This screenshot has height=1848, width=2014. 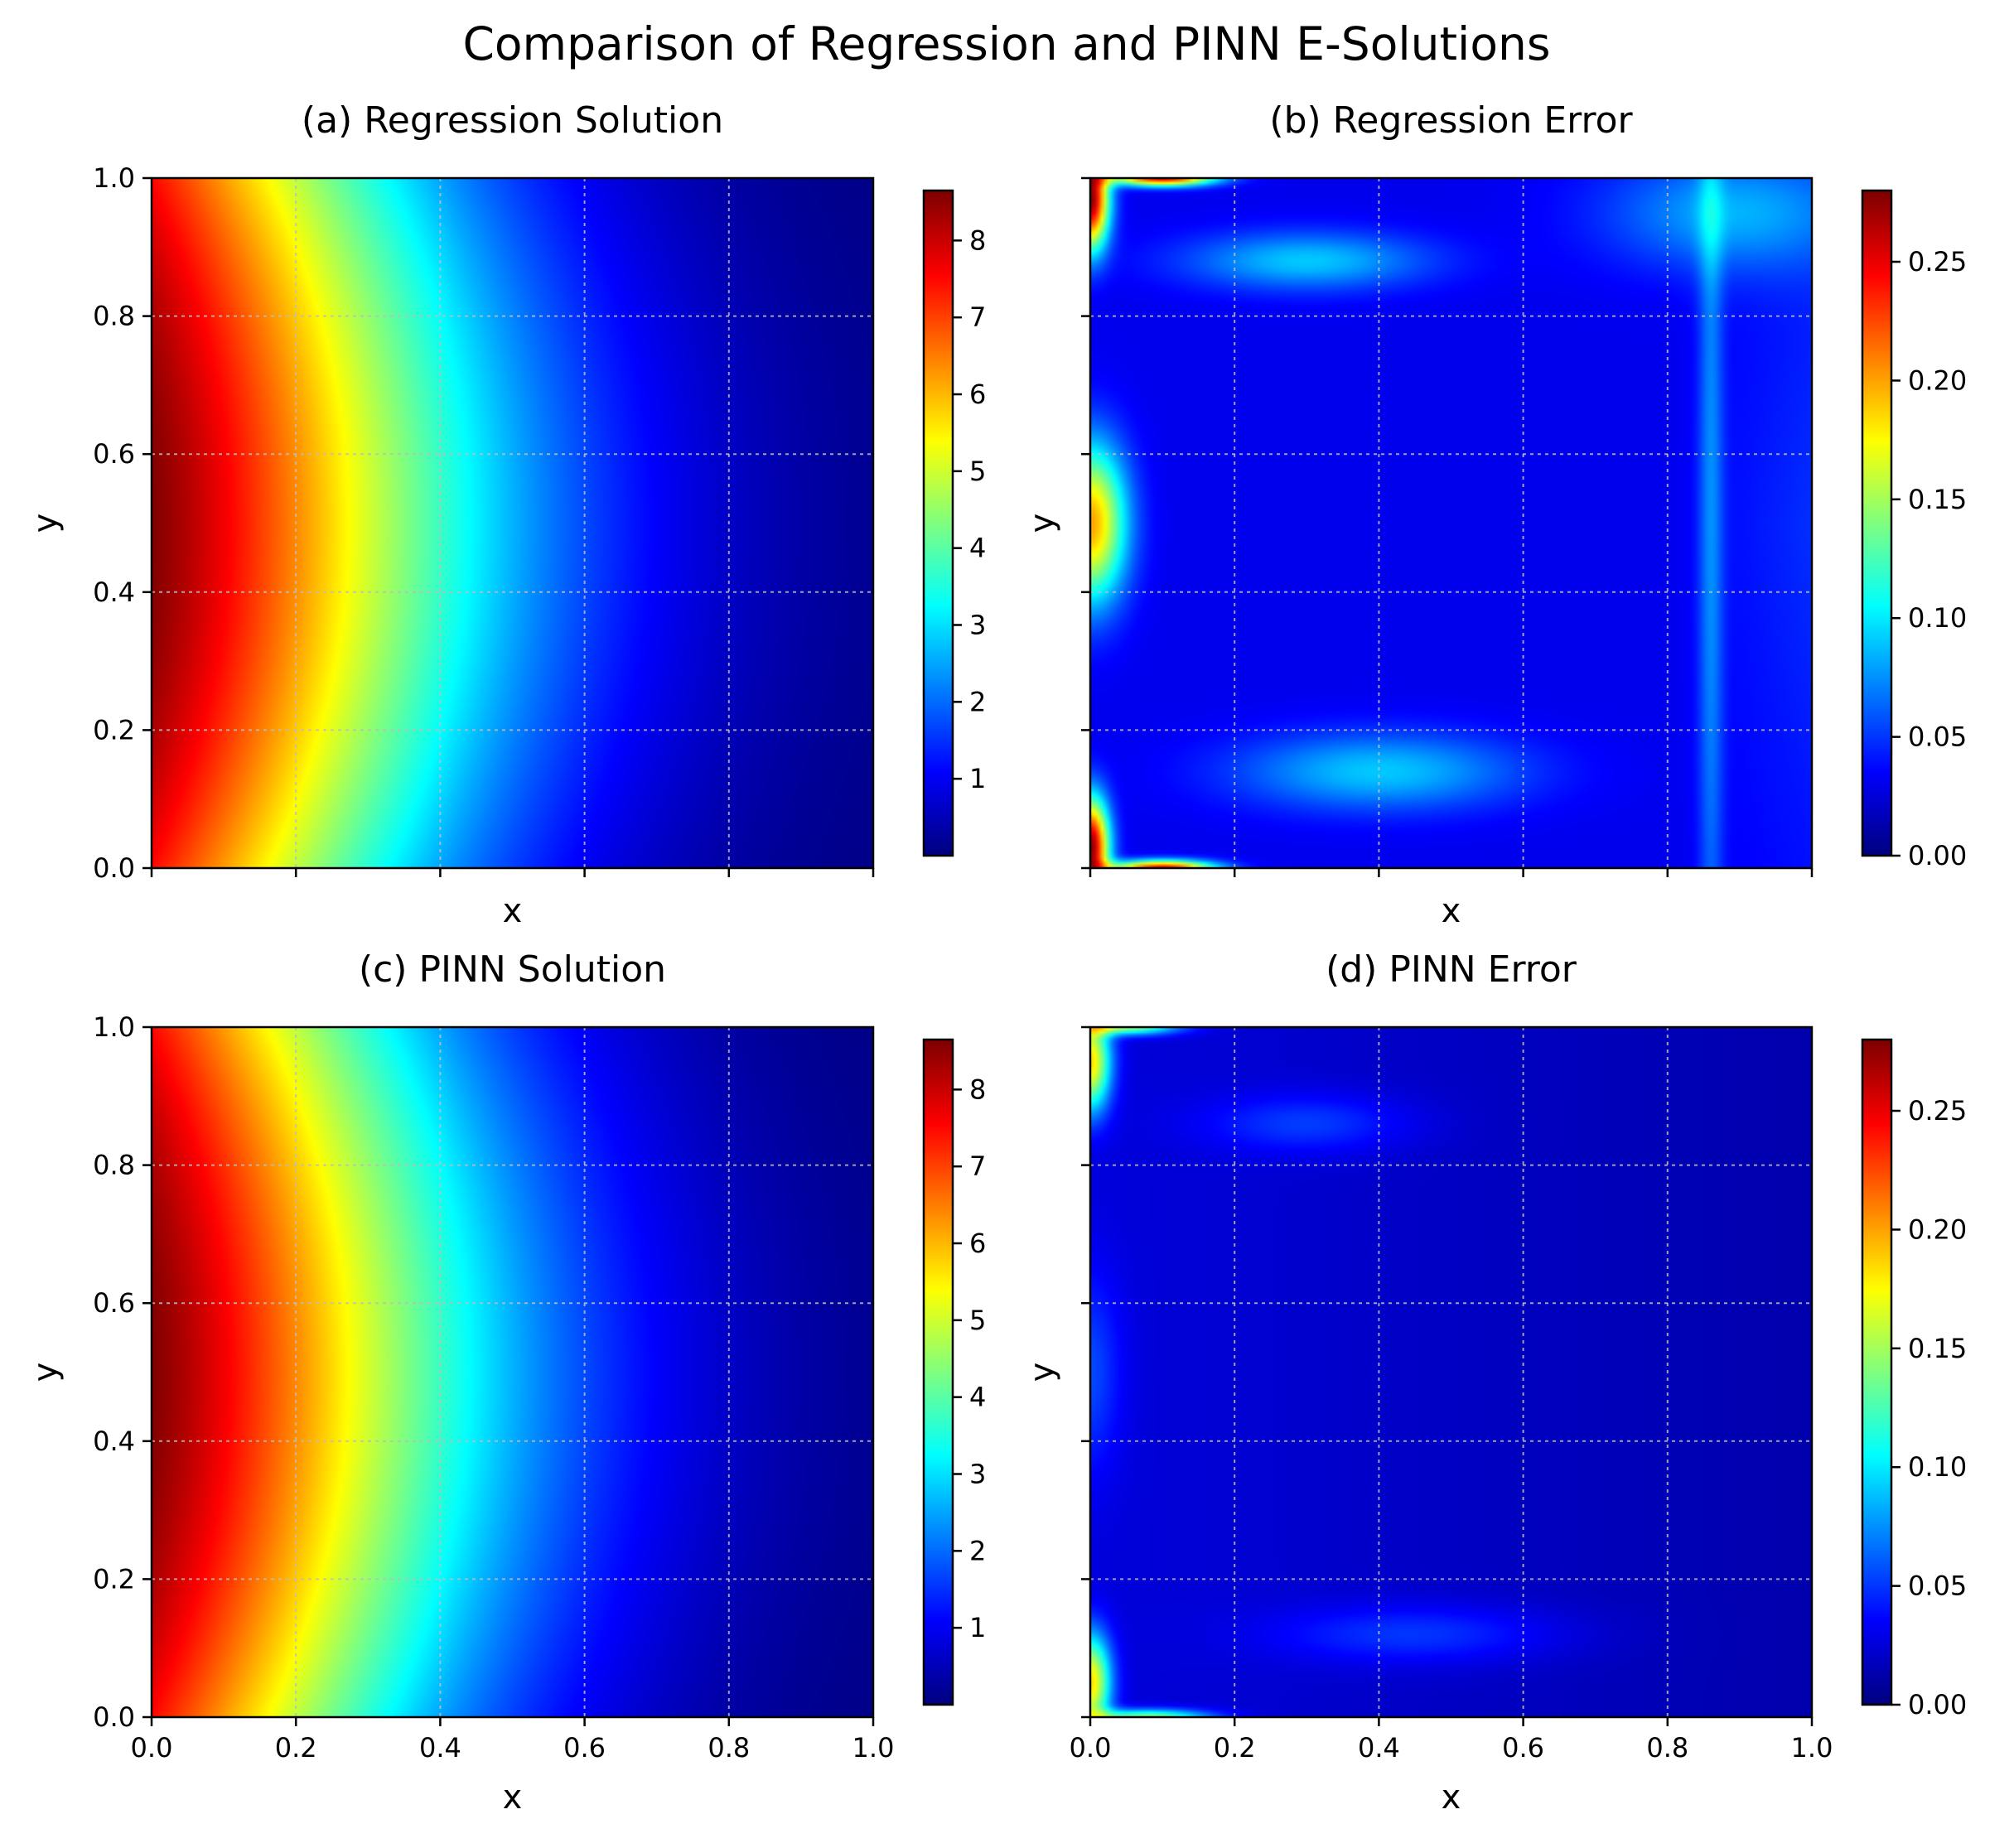 What do you see at coordinates (1451, 969) in the screenshot?
I see `panel-title: (d) PINN Error` at bounding box center [1451, 969].